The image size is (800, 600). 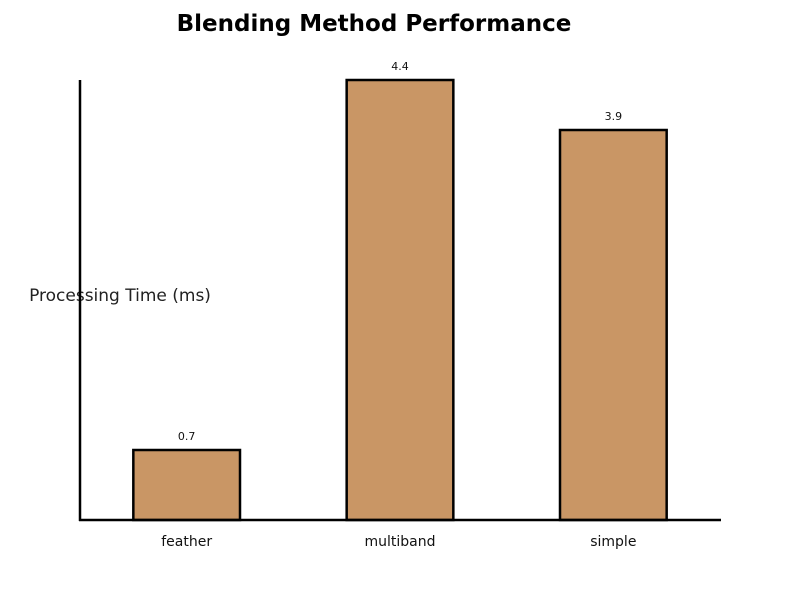 What do you see at coordinates (613, 542) in the screenshot?
I see `x-tick-label-simple: simple` at bounding box center [613, 542].